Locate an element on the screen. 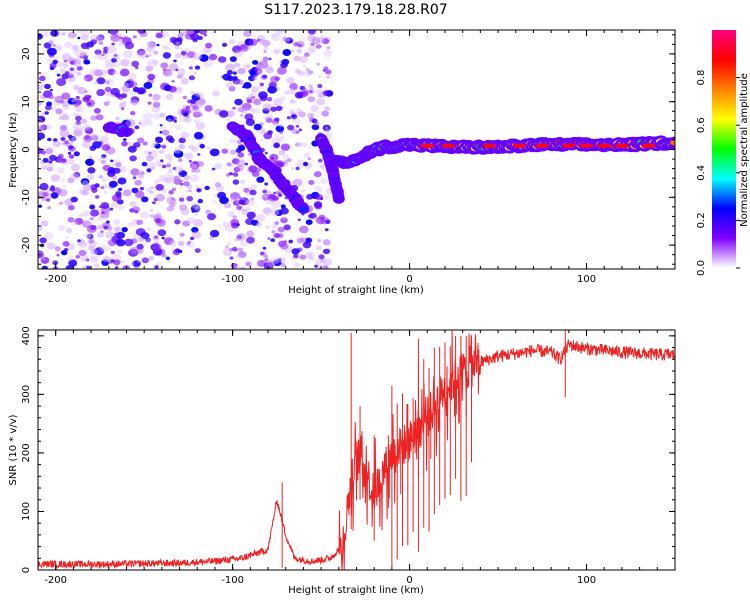 This screenshot has height=600, width=750. y-tick-label: 20 is located at coordinates (26, 54).